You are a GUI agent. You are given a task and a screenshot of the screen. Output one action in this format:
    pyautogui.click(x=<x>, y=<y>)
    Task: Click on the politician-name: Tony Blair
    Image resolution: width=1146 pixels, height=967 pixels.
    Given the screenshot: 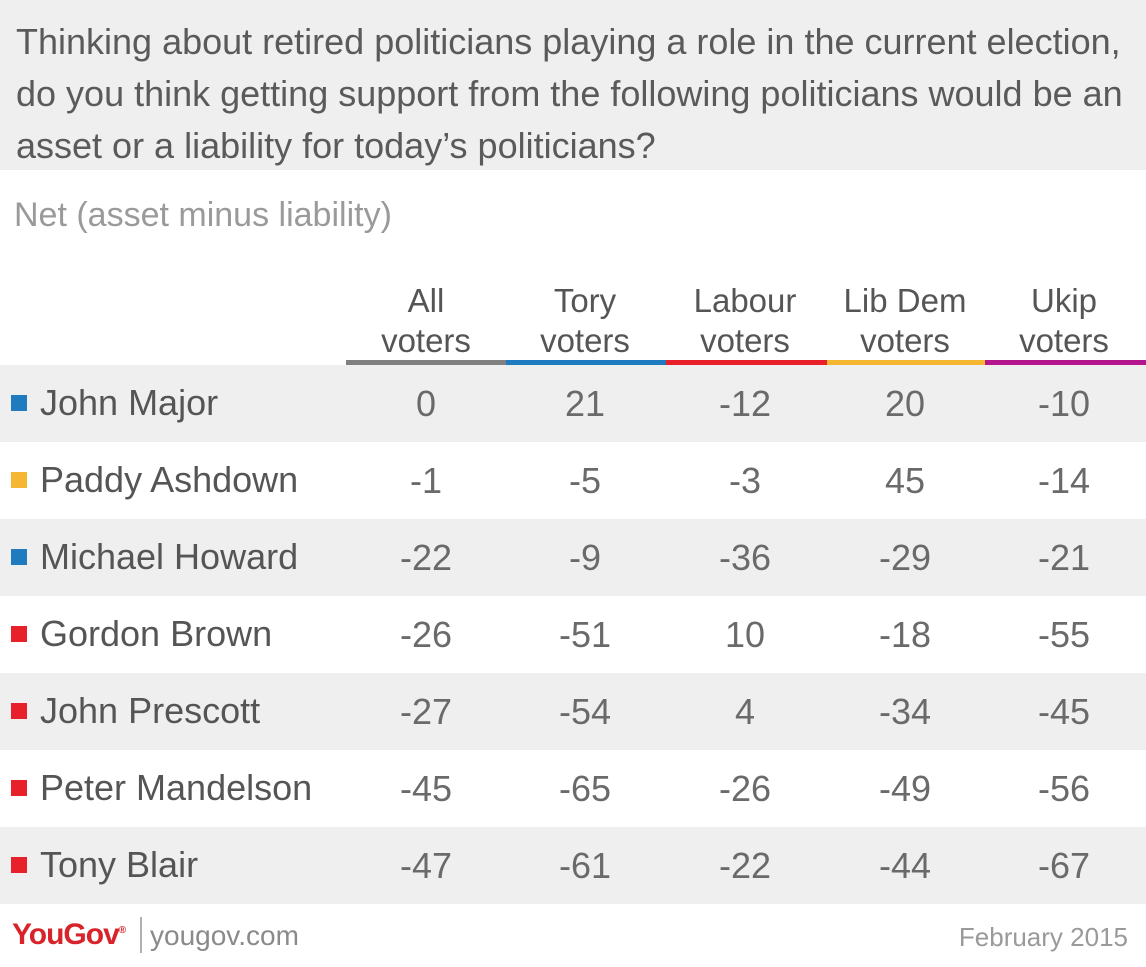 What is the action you would take?
    pyautogui.click(x=119, y=864)
    